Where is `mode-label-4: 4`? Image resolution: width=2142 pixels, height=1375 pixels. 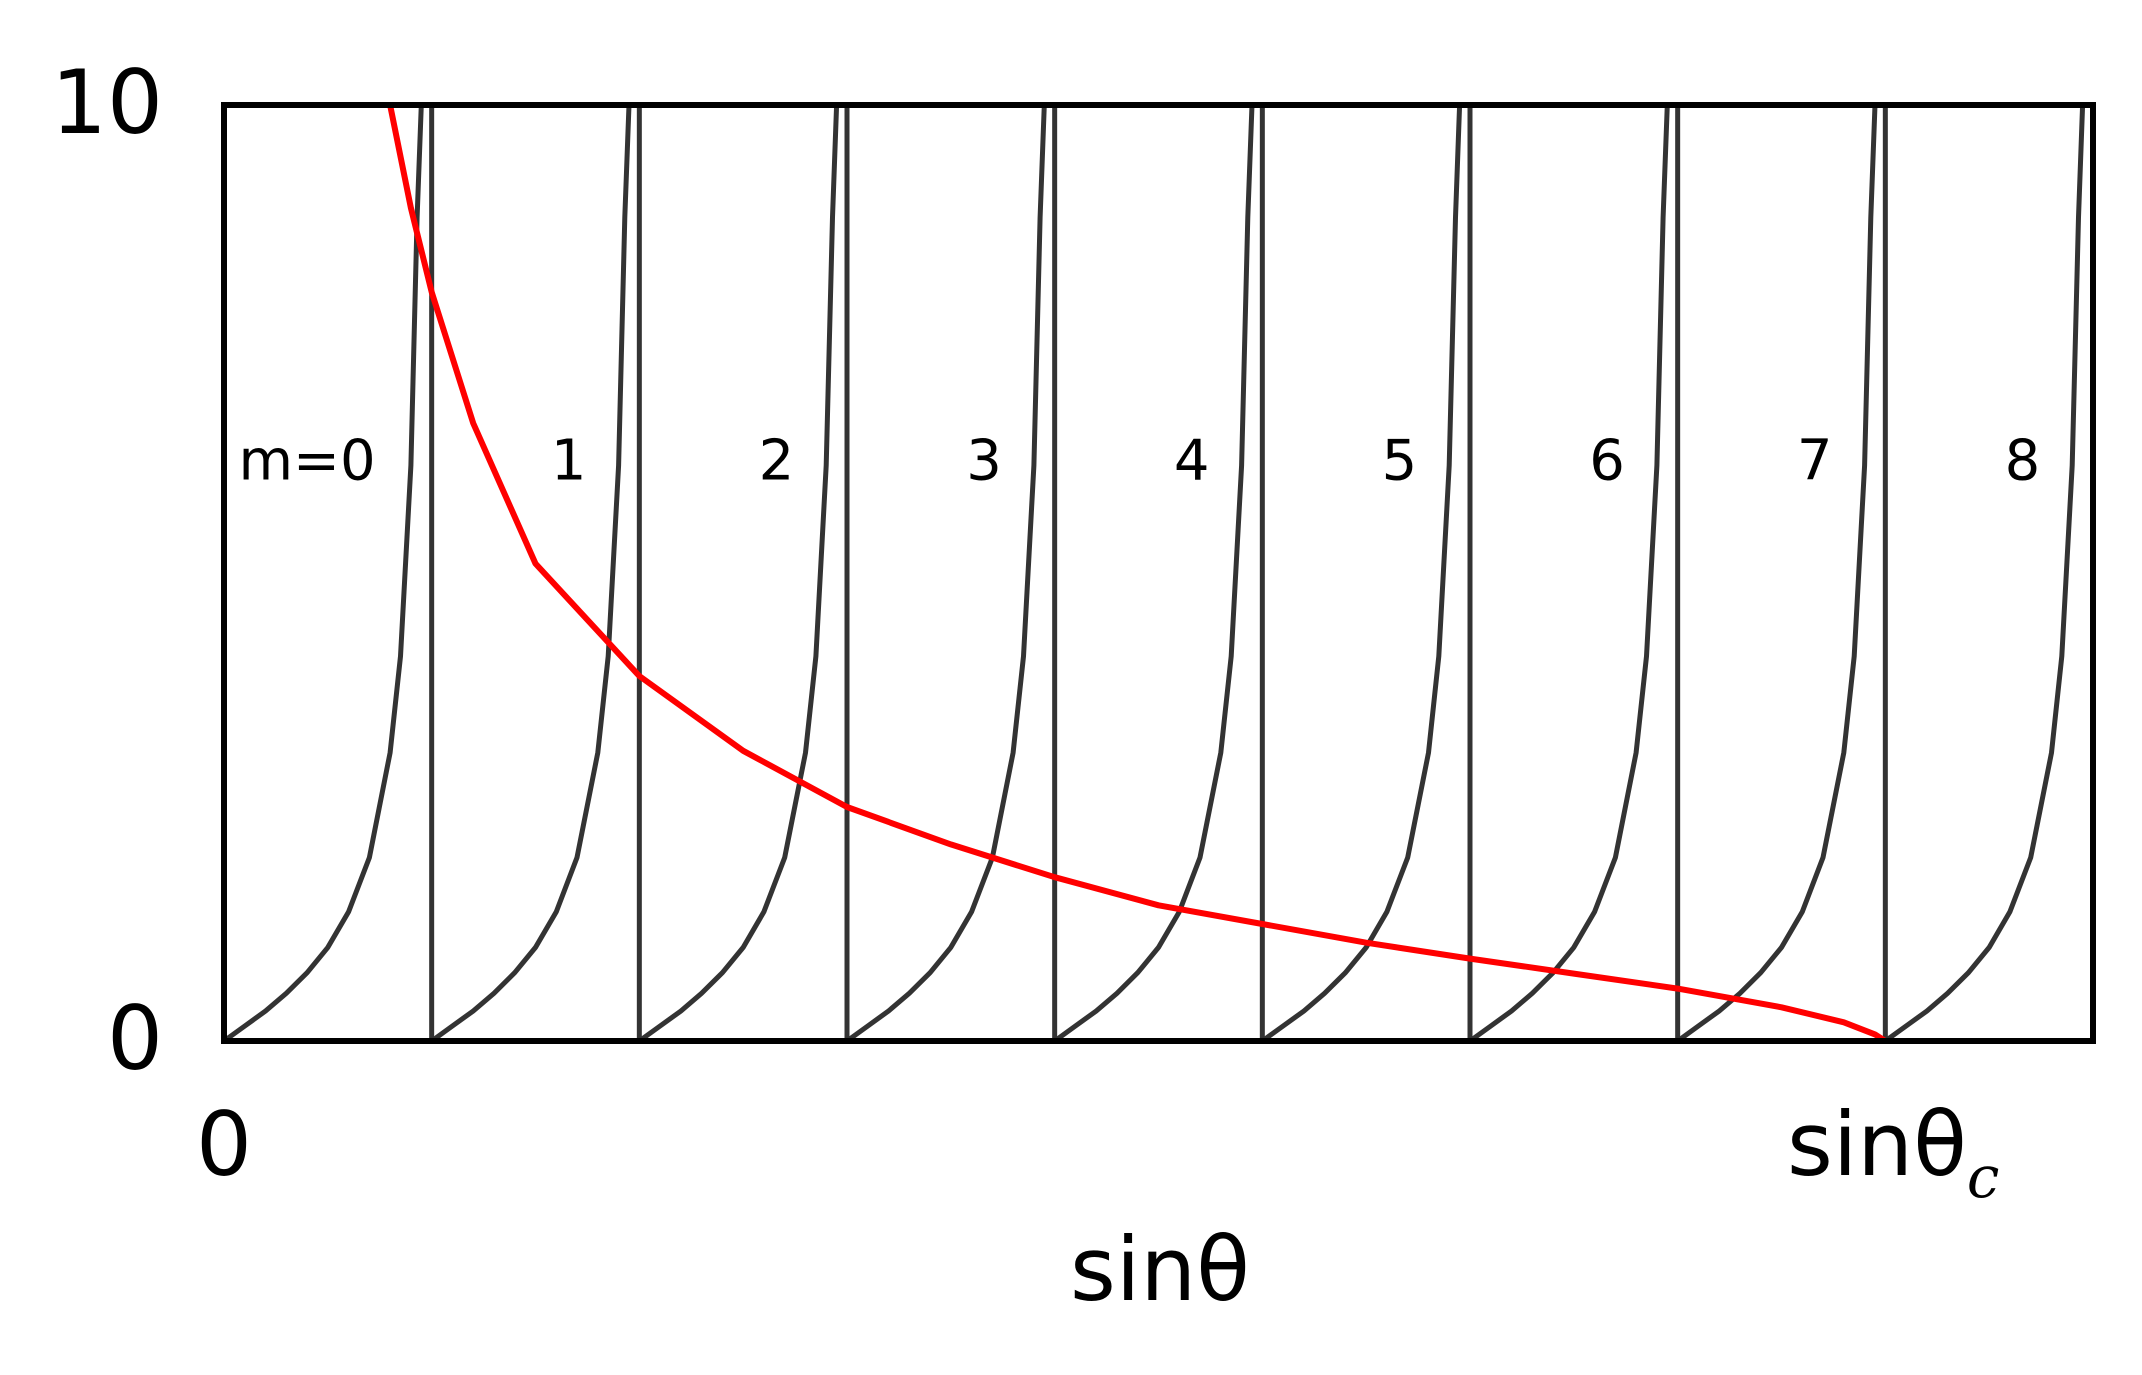 mode-label-4: 4 is located at coordinates (1192, 460).